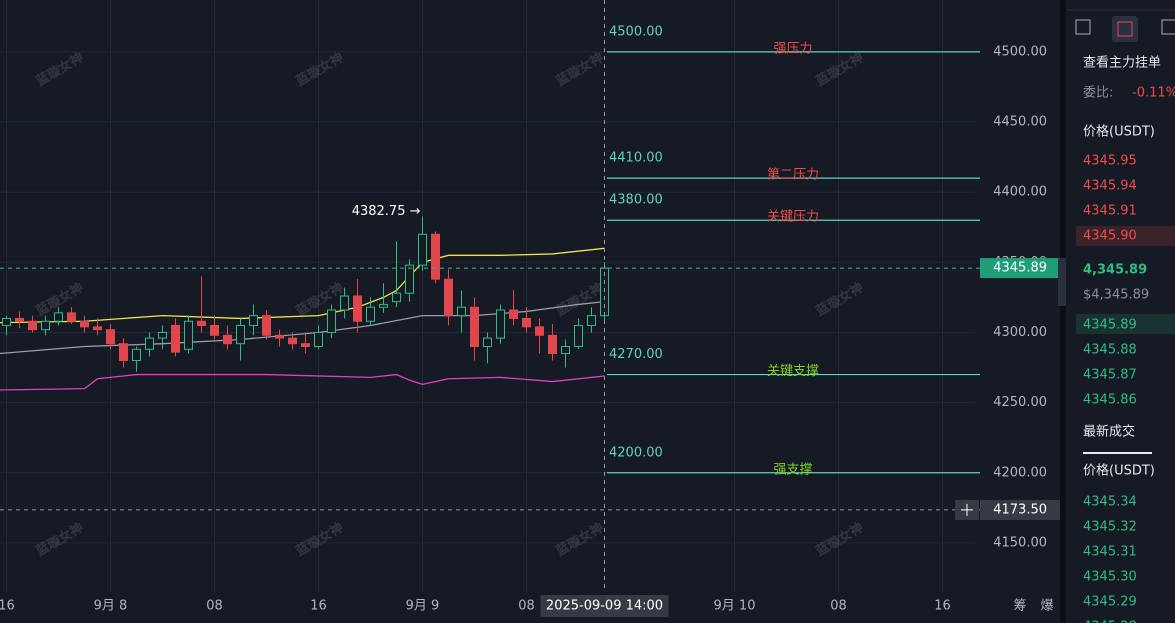 The height and width of the screenshot is (623, 1175). I want to click on ask-price: 4345.95, so click(1110, 161).